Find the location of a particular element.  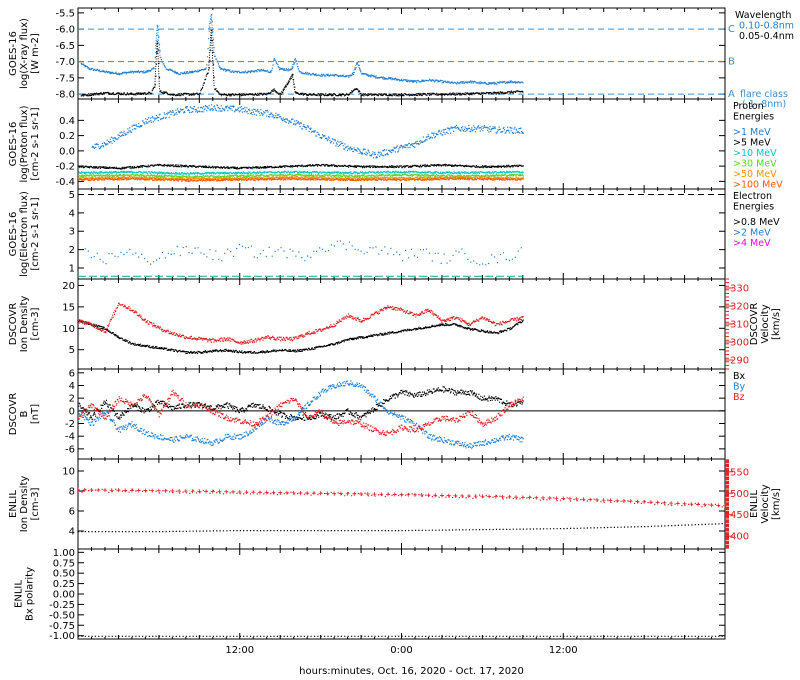

flare-class-label: A is located at coordinates (731, 94).